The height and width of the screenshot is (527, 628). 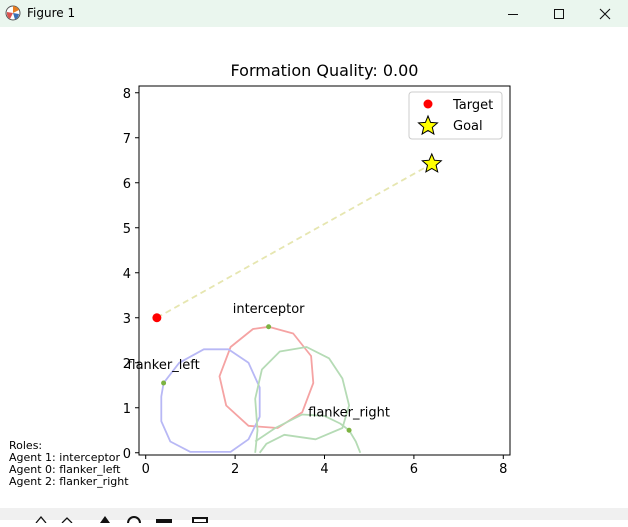 I want to click on y-tick-label: 4, so click(x=127, y=274).